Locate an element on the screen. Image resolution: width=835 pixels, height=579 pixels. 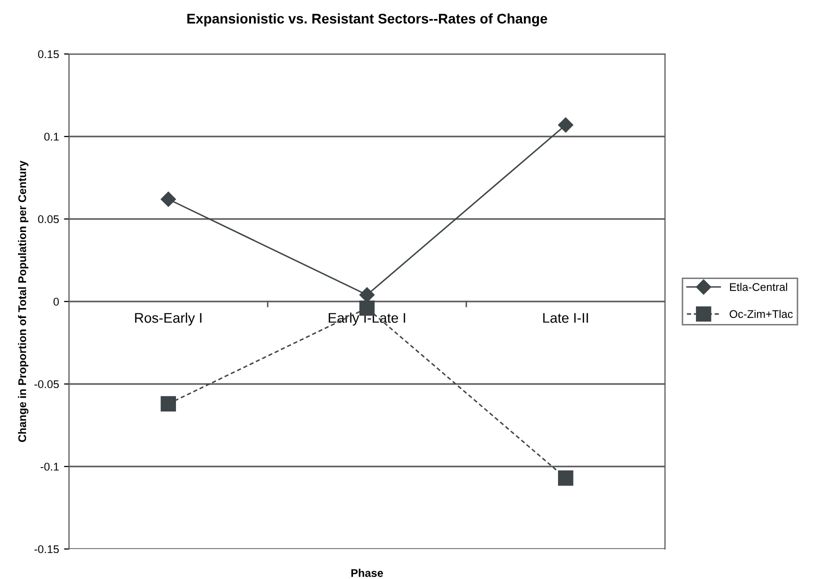
y-tick-label: 0 is located at coordinates (56, 302).